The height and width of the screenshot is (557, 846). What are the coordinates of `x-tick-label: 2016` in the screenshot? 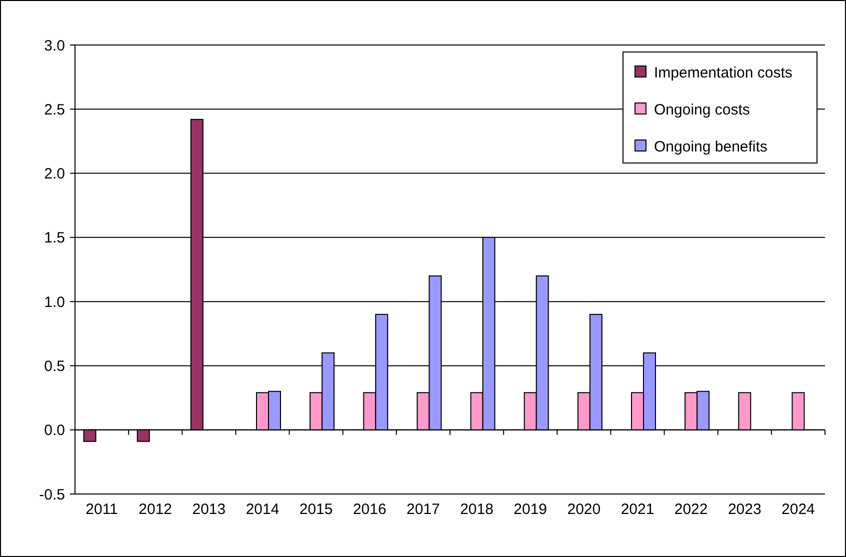 It's located at (369, 509).